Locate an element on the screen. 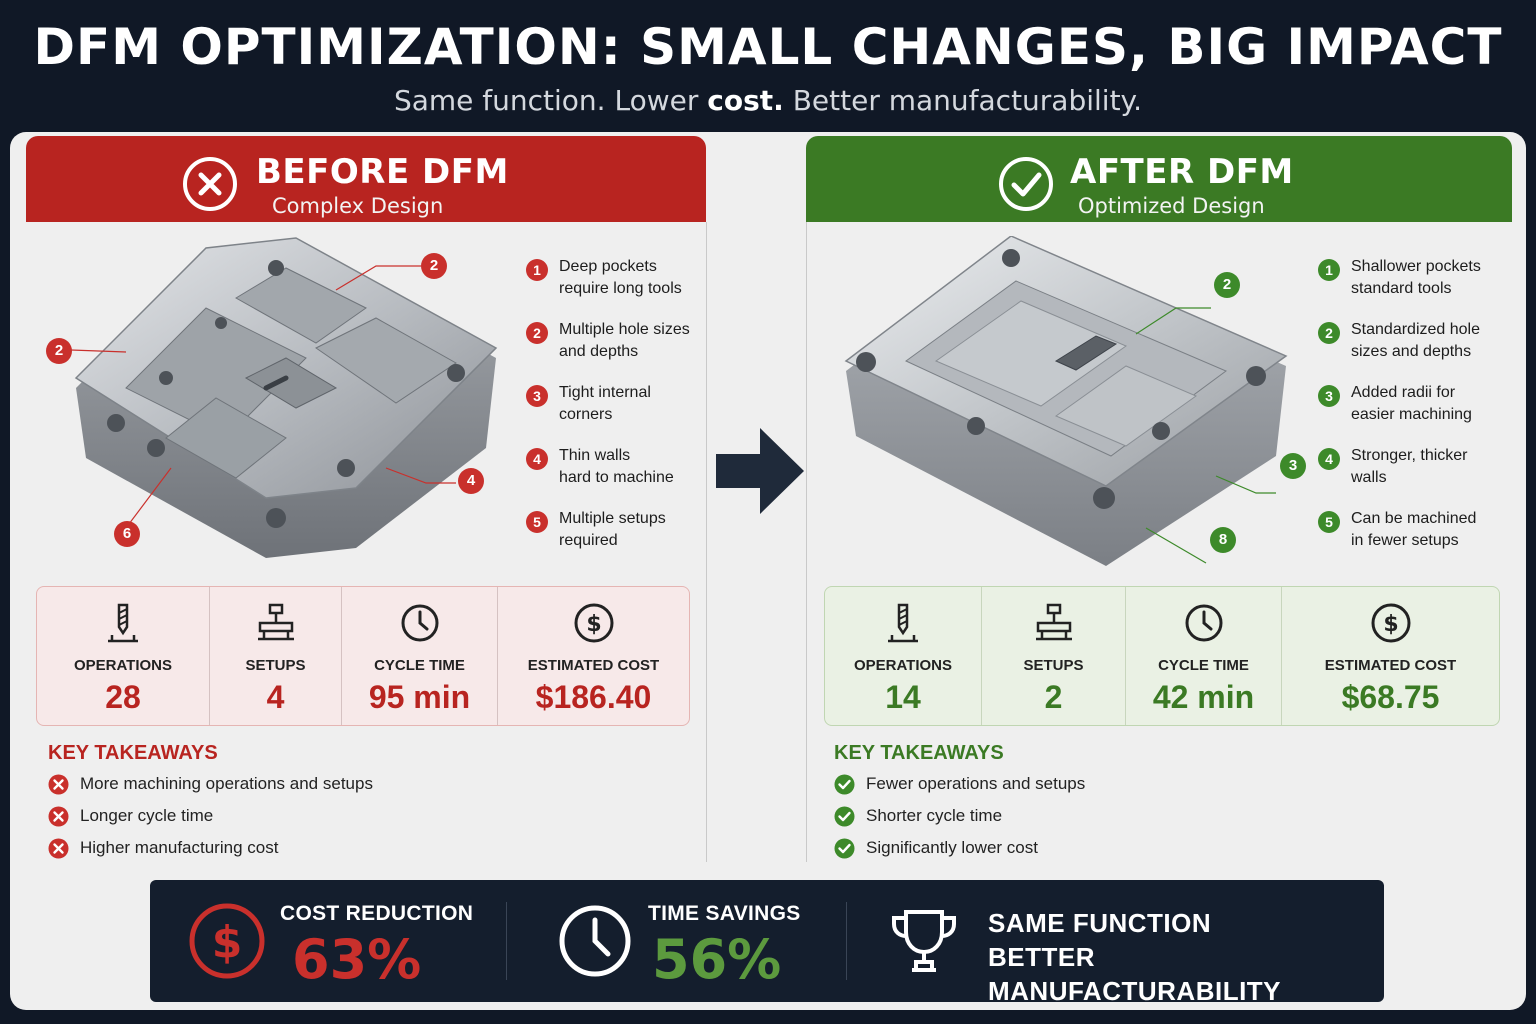 This screenshot has height=1024, width=1536. list-item: Significantly lower cost is located at coordinates (959, 853).